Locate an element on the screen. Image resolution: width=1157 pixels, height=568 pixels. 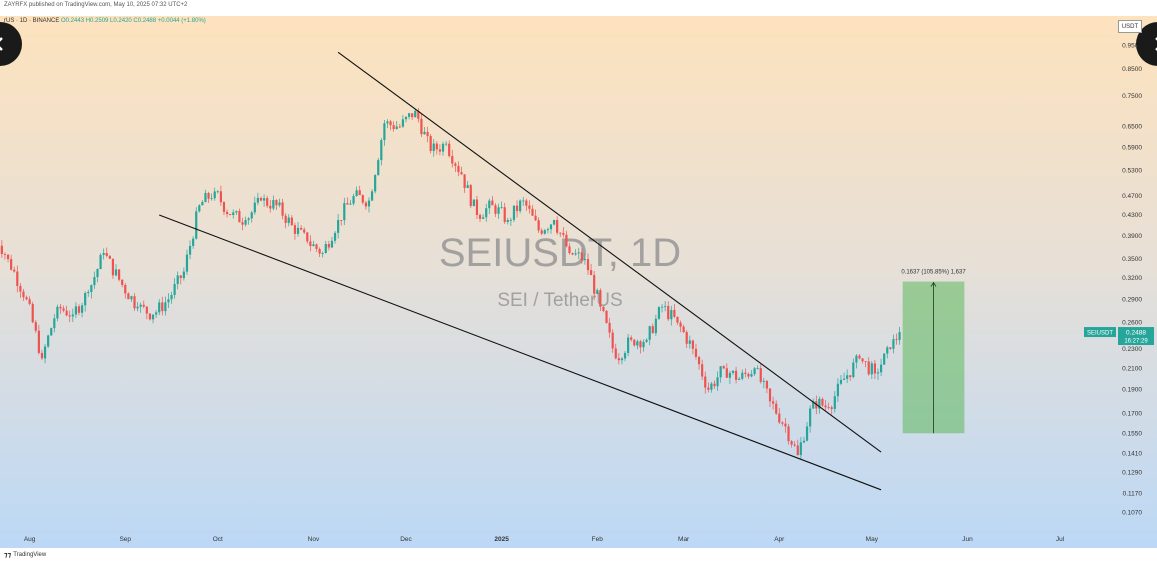
price-tick-label: 0.8500 is located at coordinates (1132, 69).